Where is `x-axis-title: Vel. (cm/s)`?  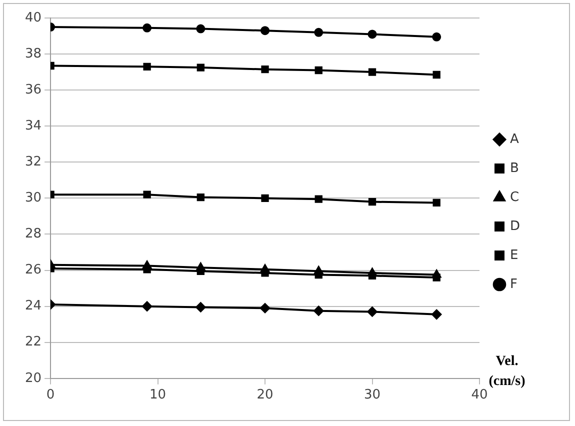 x-axis-title: Vel. (cm/s) is located at coordinates (507, 371).